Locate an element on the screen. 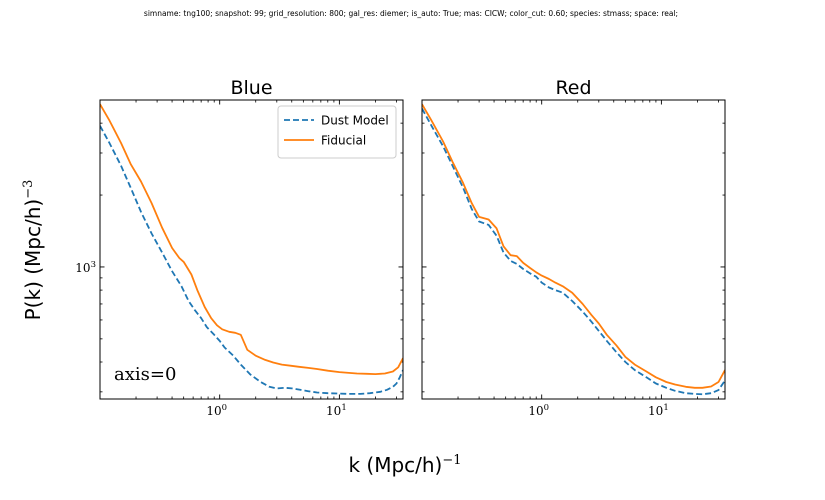 This screenshot has width=825, height=500. panel-title: Red is located at coordinates (573, 88).